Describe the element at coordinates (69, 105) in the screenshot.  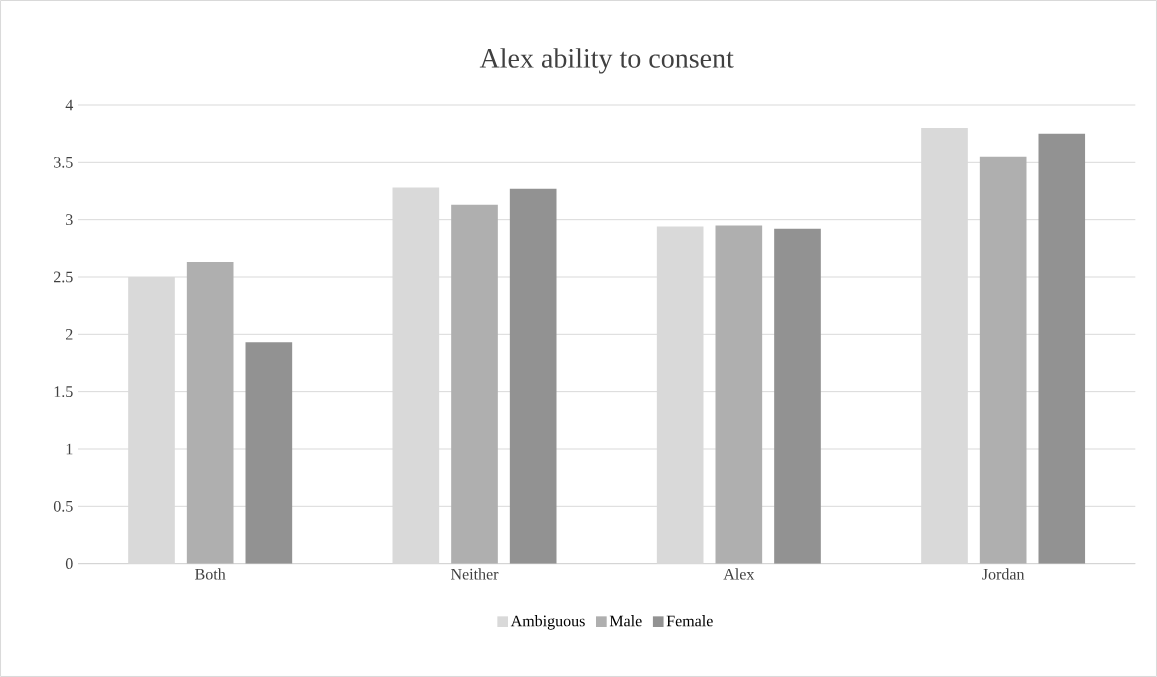
I see `y-tick-label: 4` at that location.